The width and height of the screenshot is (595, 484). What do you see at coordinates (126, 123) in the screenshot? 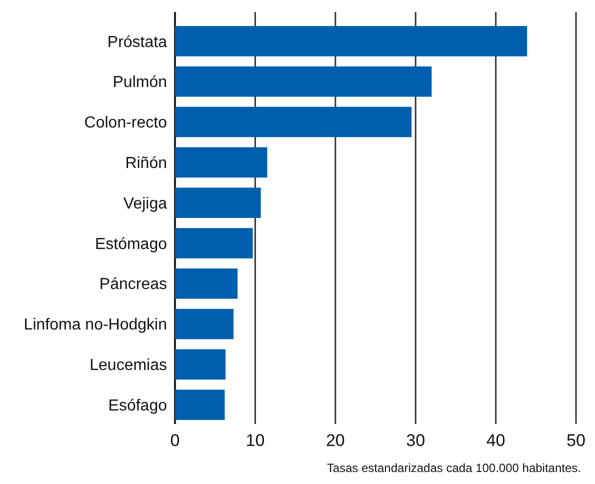
I see `y-tick-label: Colon-recto` at bounding box center [126, 123].